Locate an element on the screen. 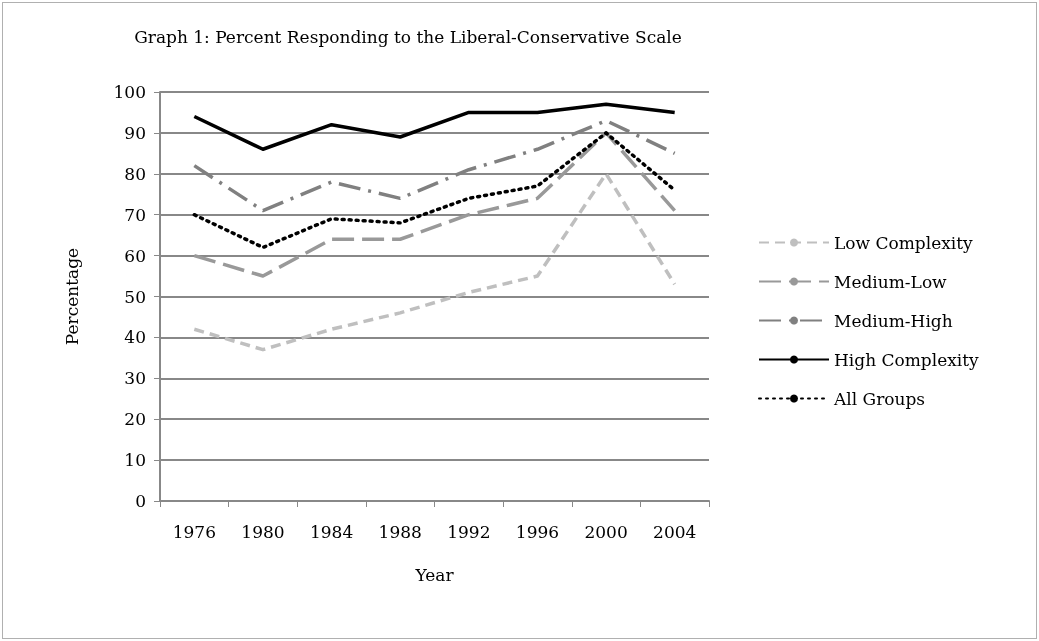  y-axis-title: Percentage is located at coordinates (71, 296).